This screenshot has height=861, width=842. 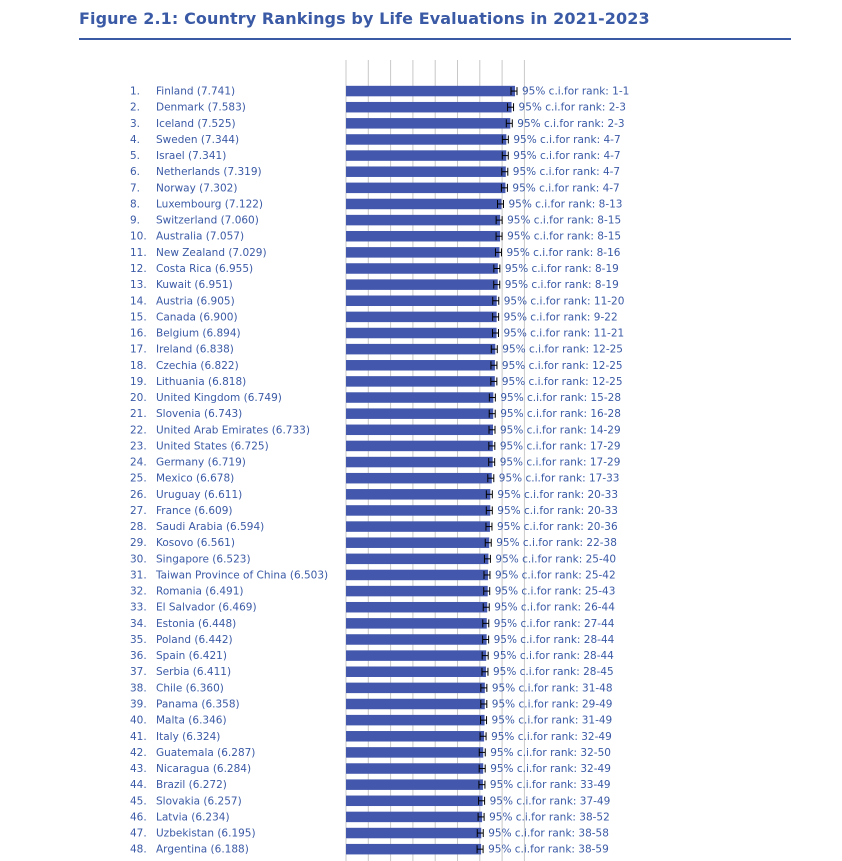 What do you see at coordinates (188, 737) in the screenshot?
I see `country-label: Italy (6.324)` at bounding box center [188, 737].